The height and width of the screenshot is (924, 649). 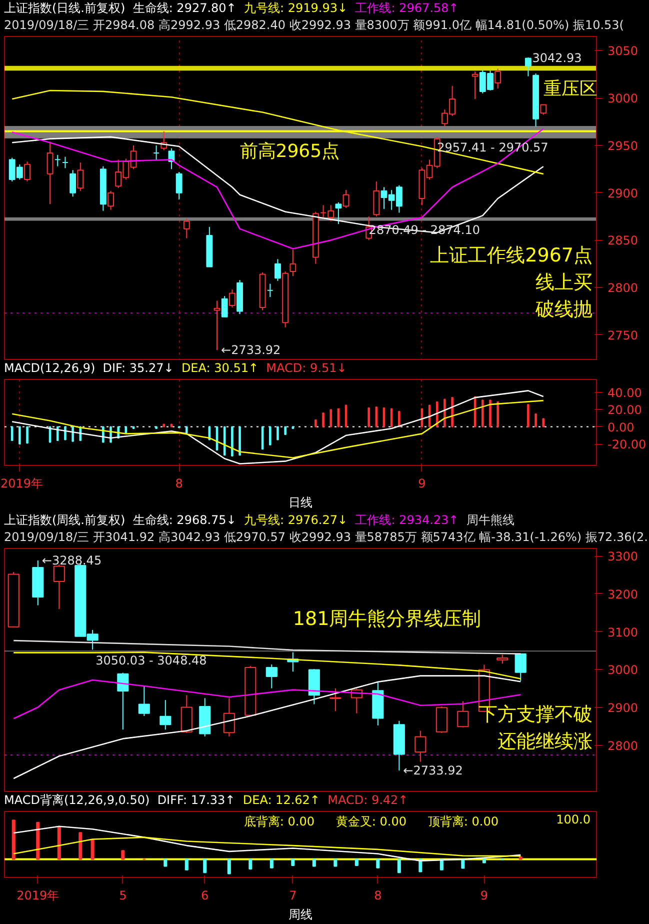 What do you see at coordinates (623, 51) in the screenshot?
I see `y-tick-label: 3050` at bounding box center [623, 51].